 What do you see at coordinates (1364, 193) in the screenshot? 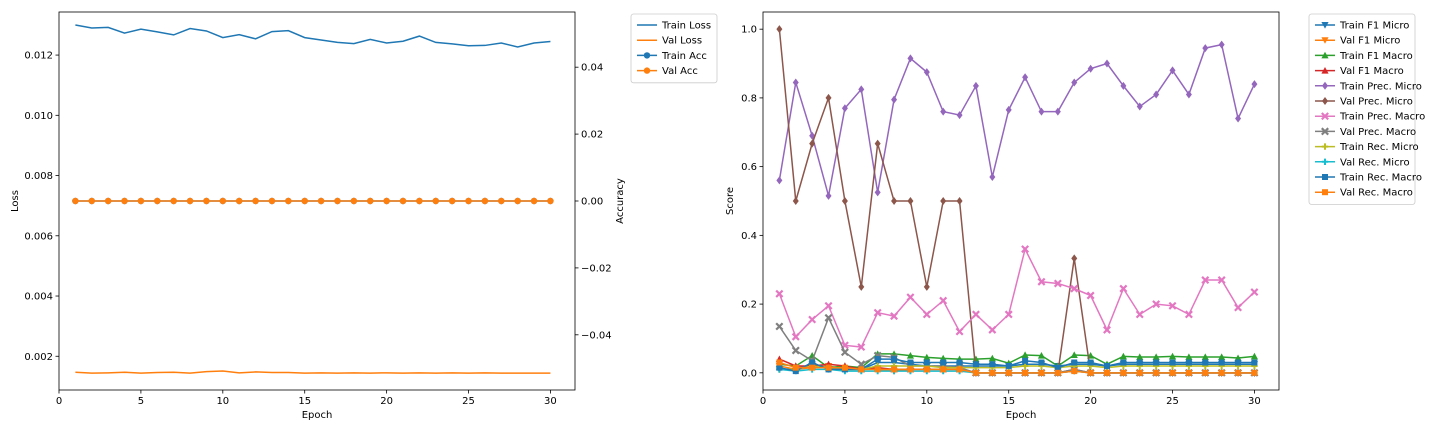
I see `legend-entry-val-rec-macro: Val Rec. Macro` at bounding box center [1364, 193].